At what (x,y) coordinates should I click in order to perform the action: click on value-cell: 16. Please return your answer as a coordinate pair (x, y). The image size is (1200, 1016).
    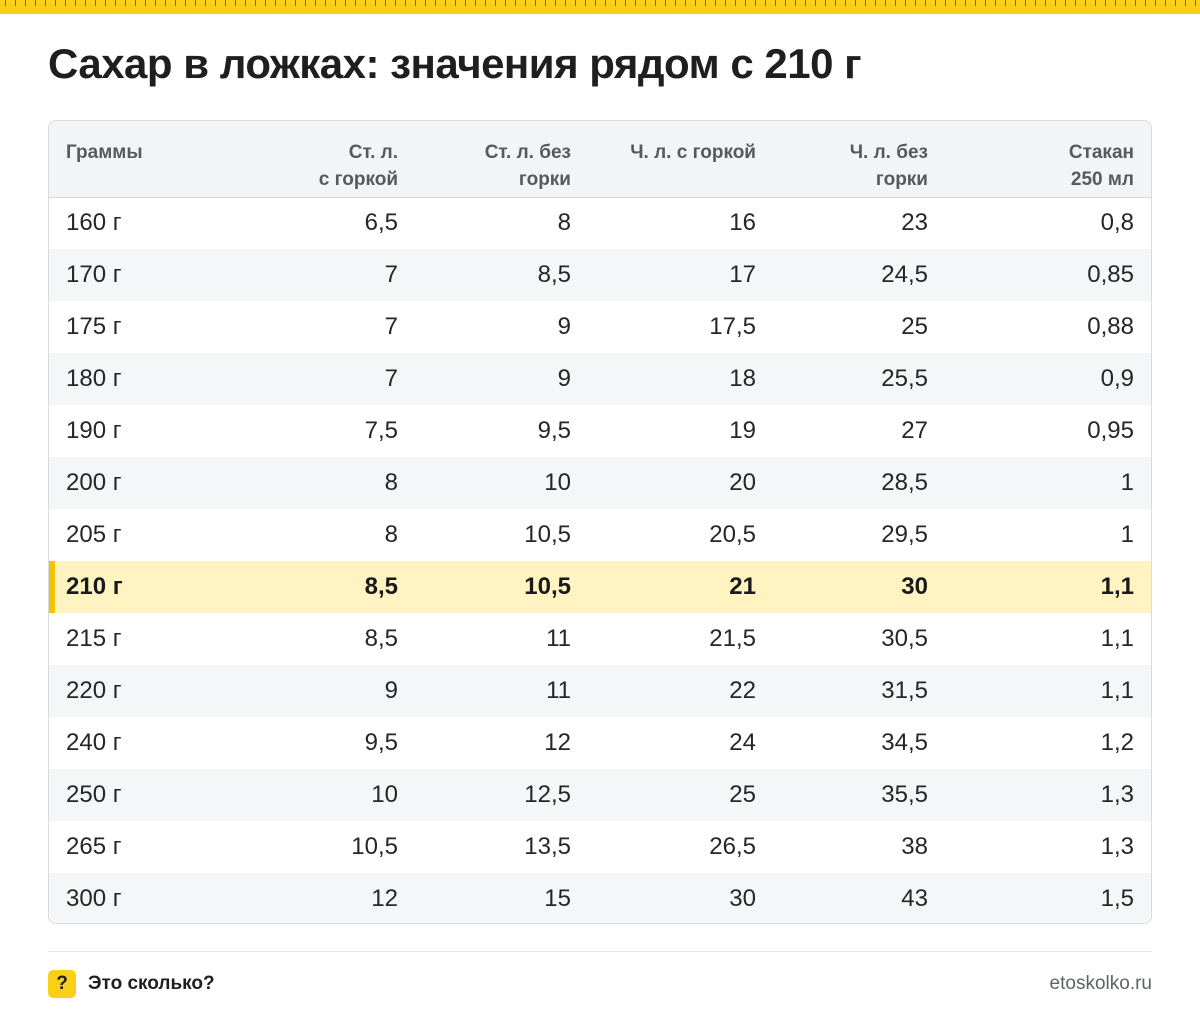
    Looking at the image, I should click on (742, 223).